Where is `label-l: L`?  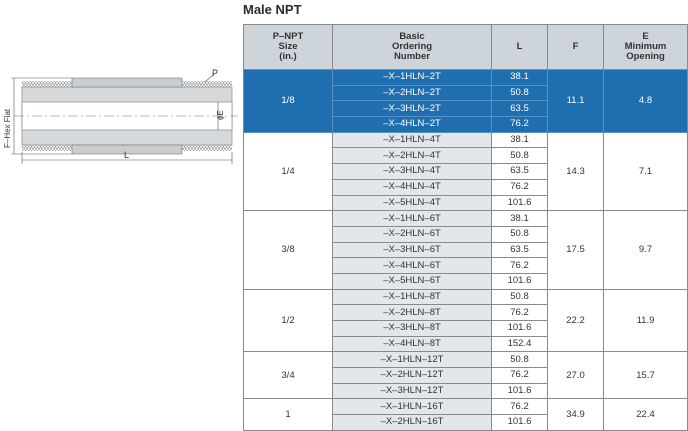 label-l: L is located at coordinates (126, 155).